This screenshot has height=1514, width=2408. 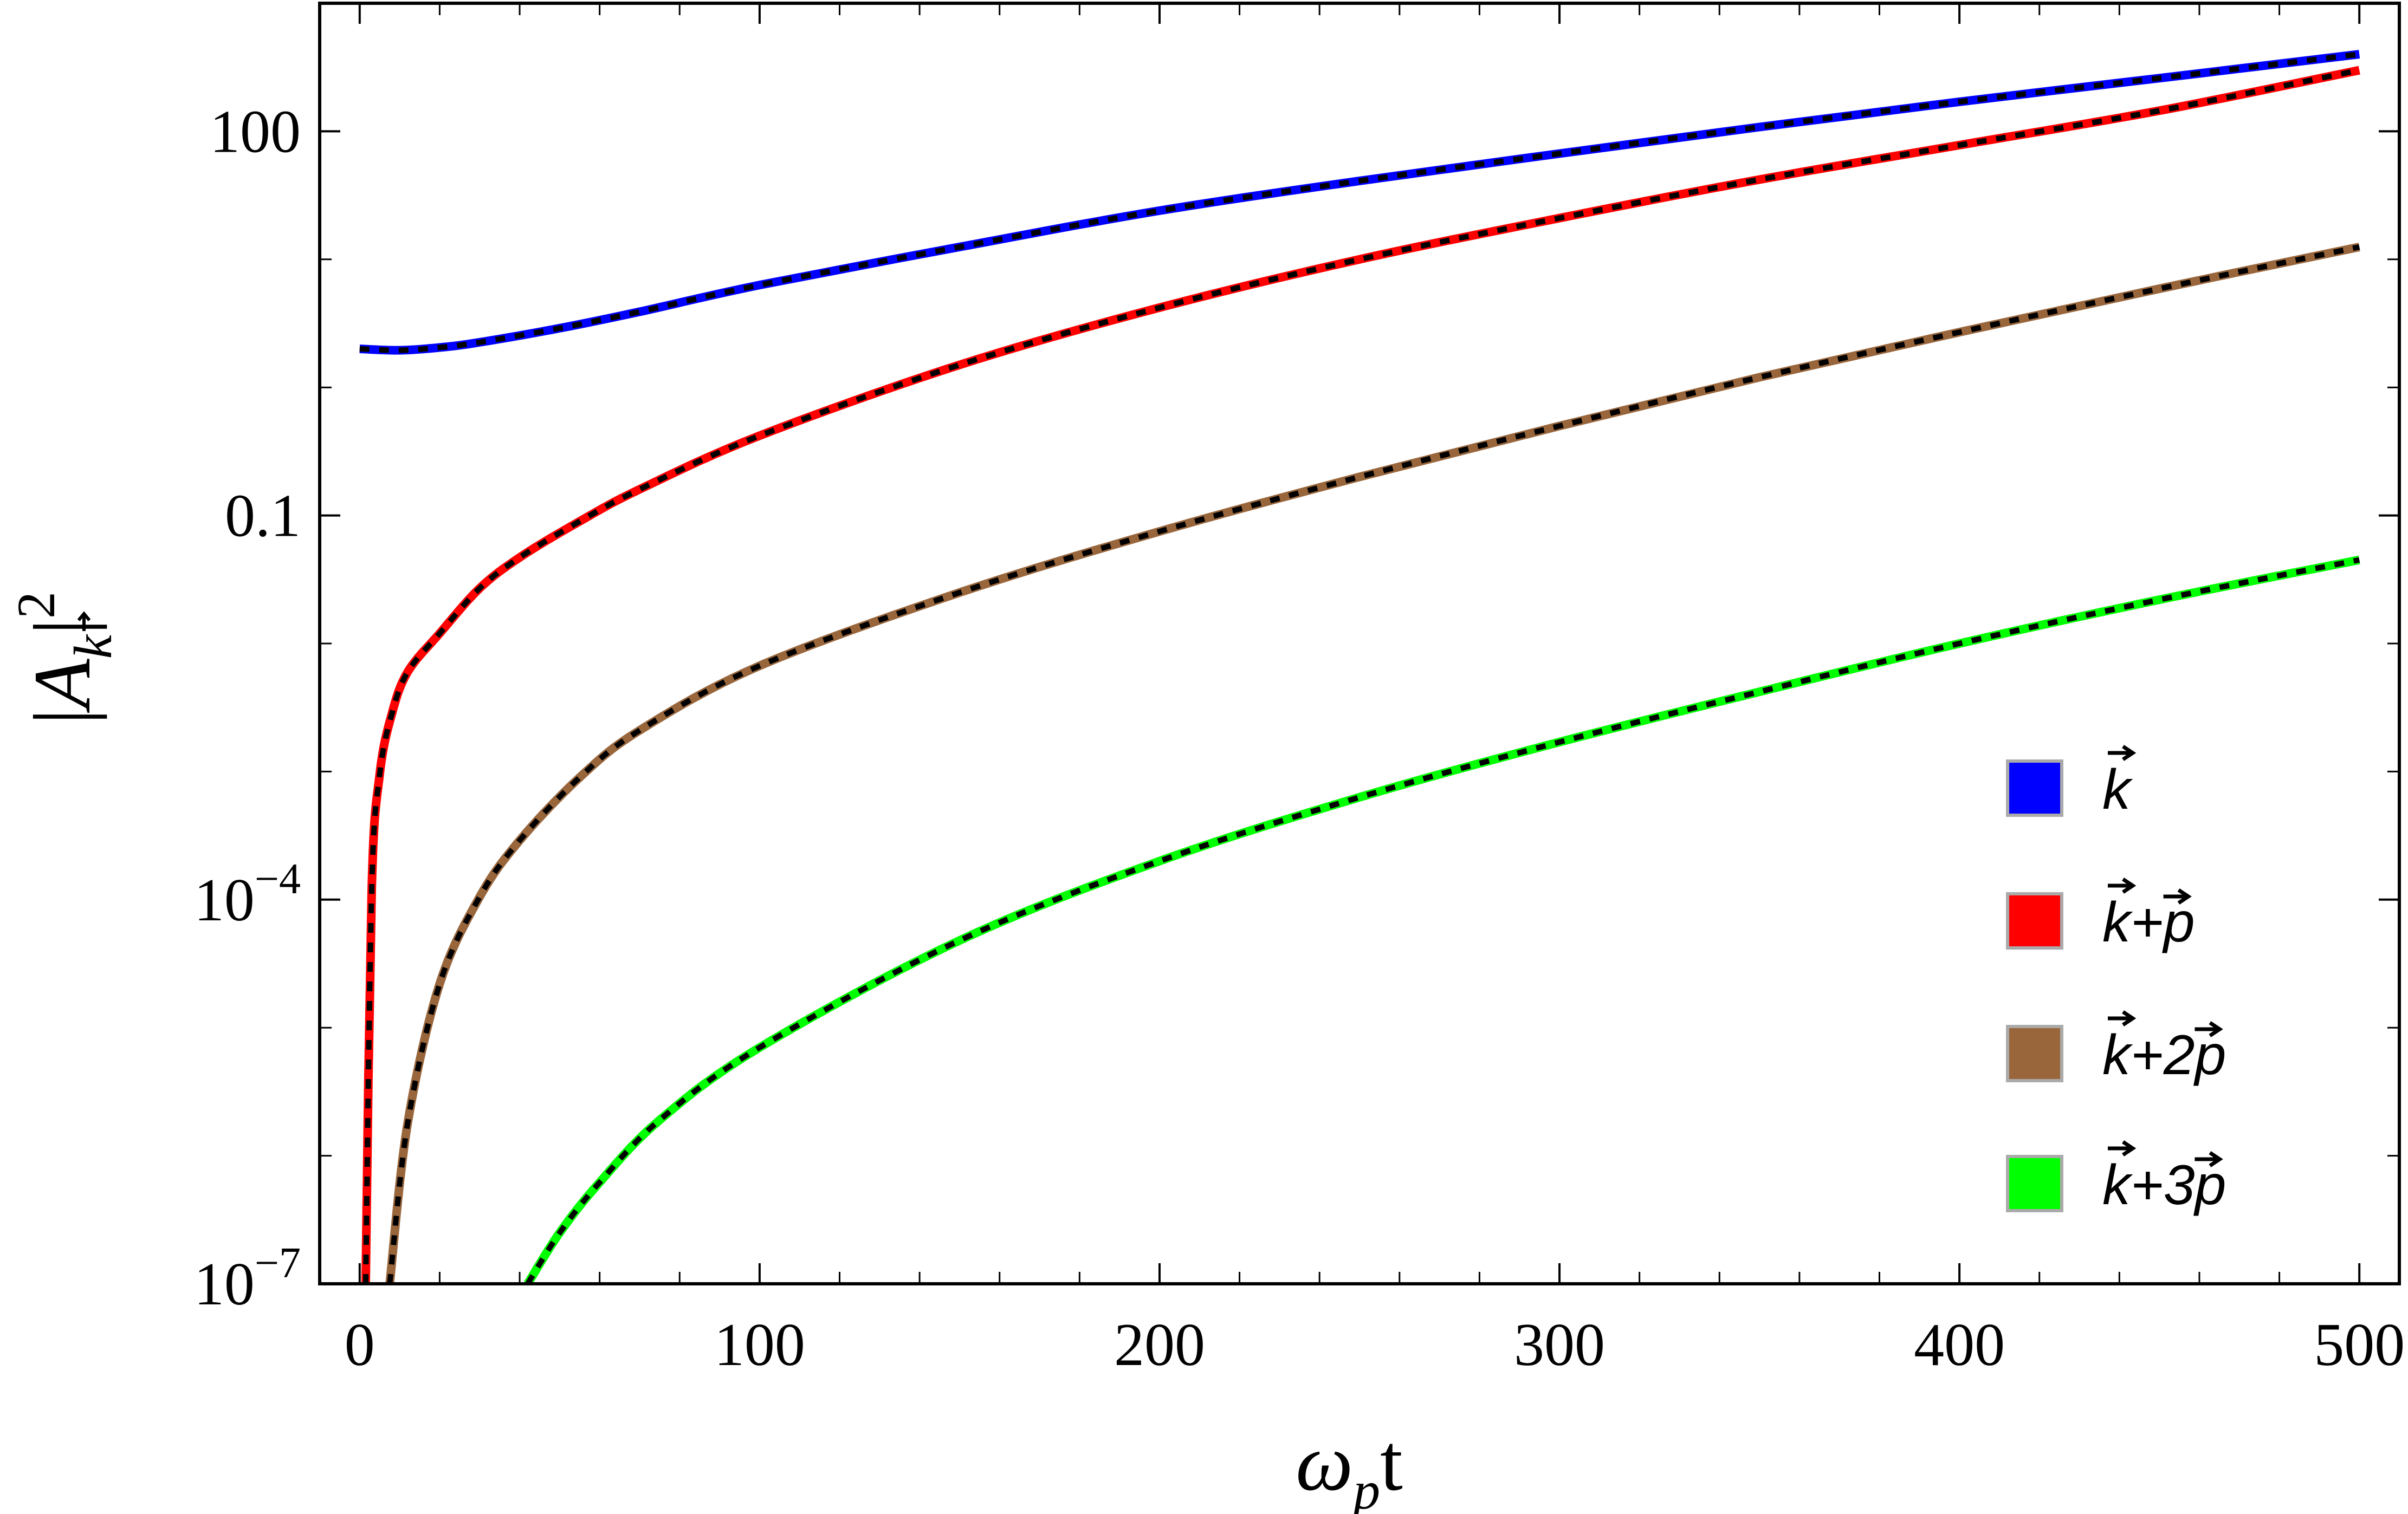 I want to click on x-tick-label: 500, so click(x=2359, y=1345).